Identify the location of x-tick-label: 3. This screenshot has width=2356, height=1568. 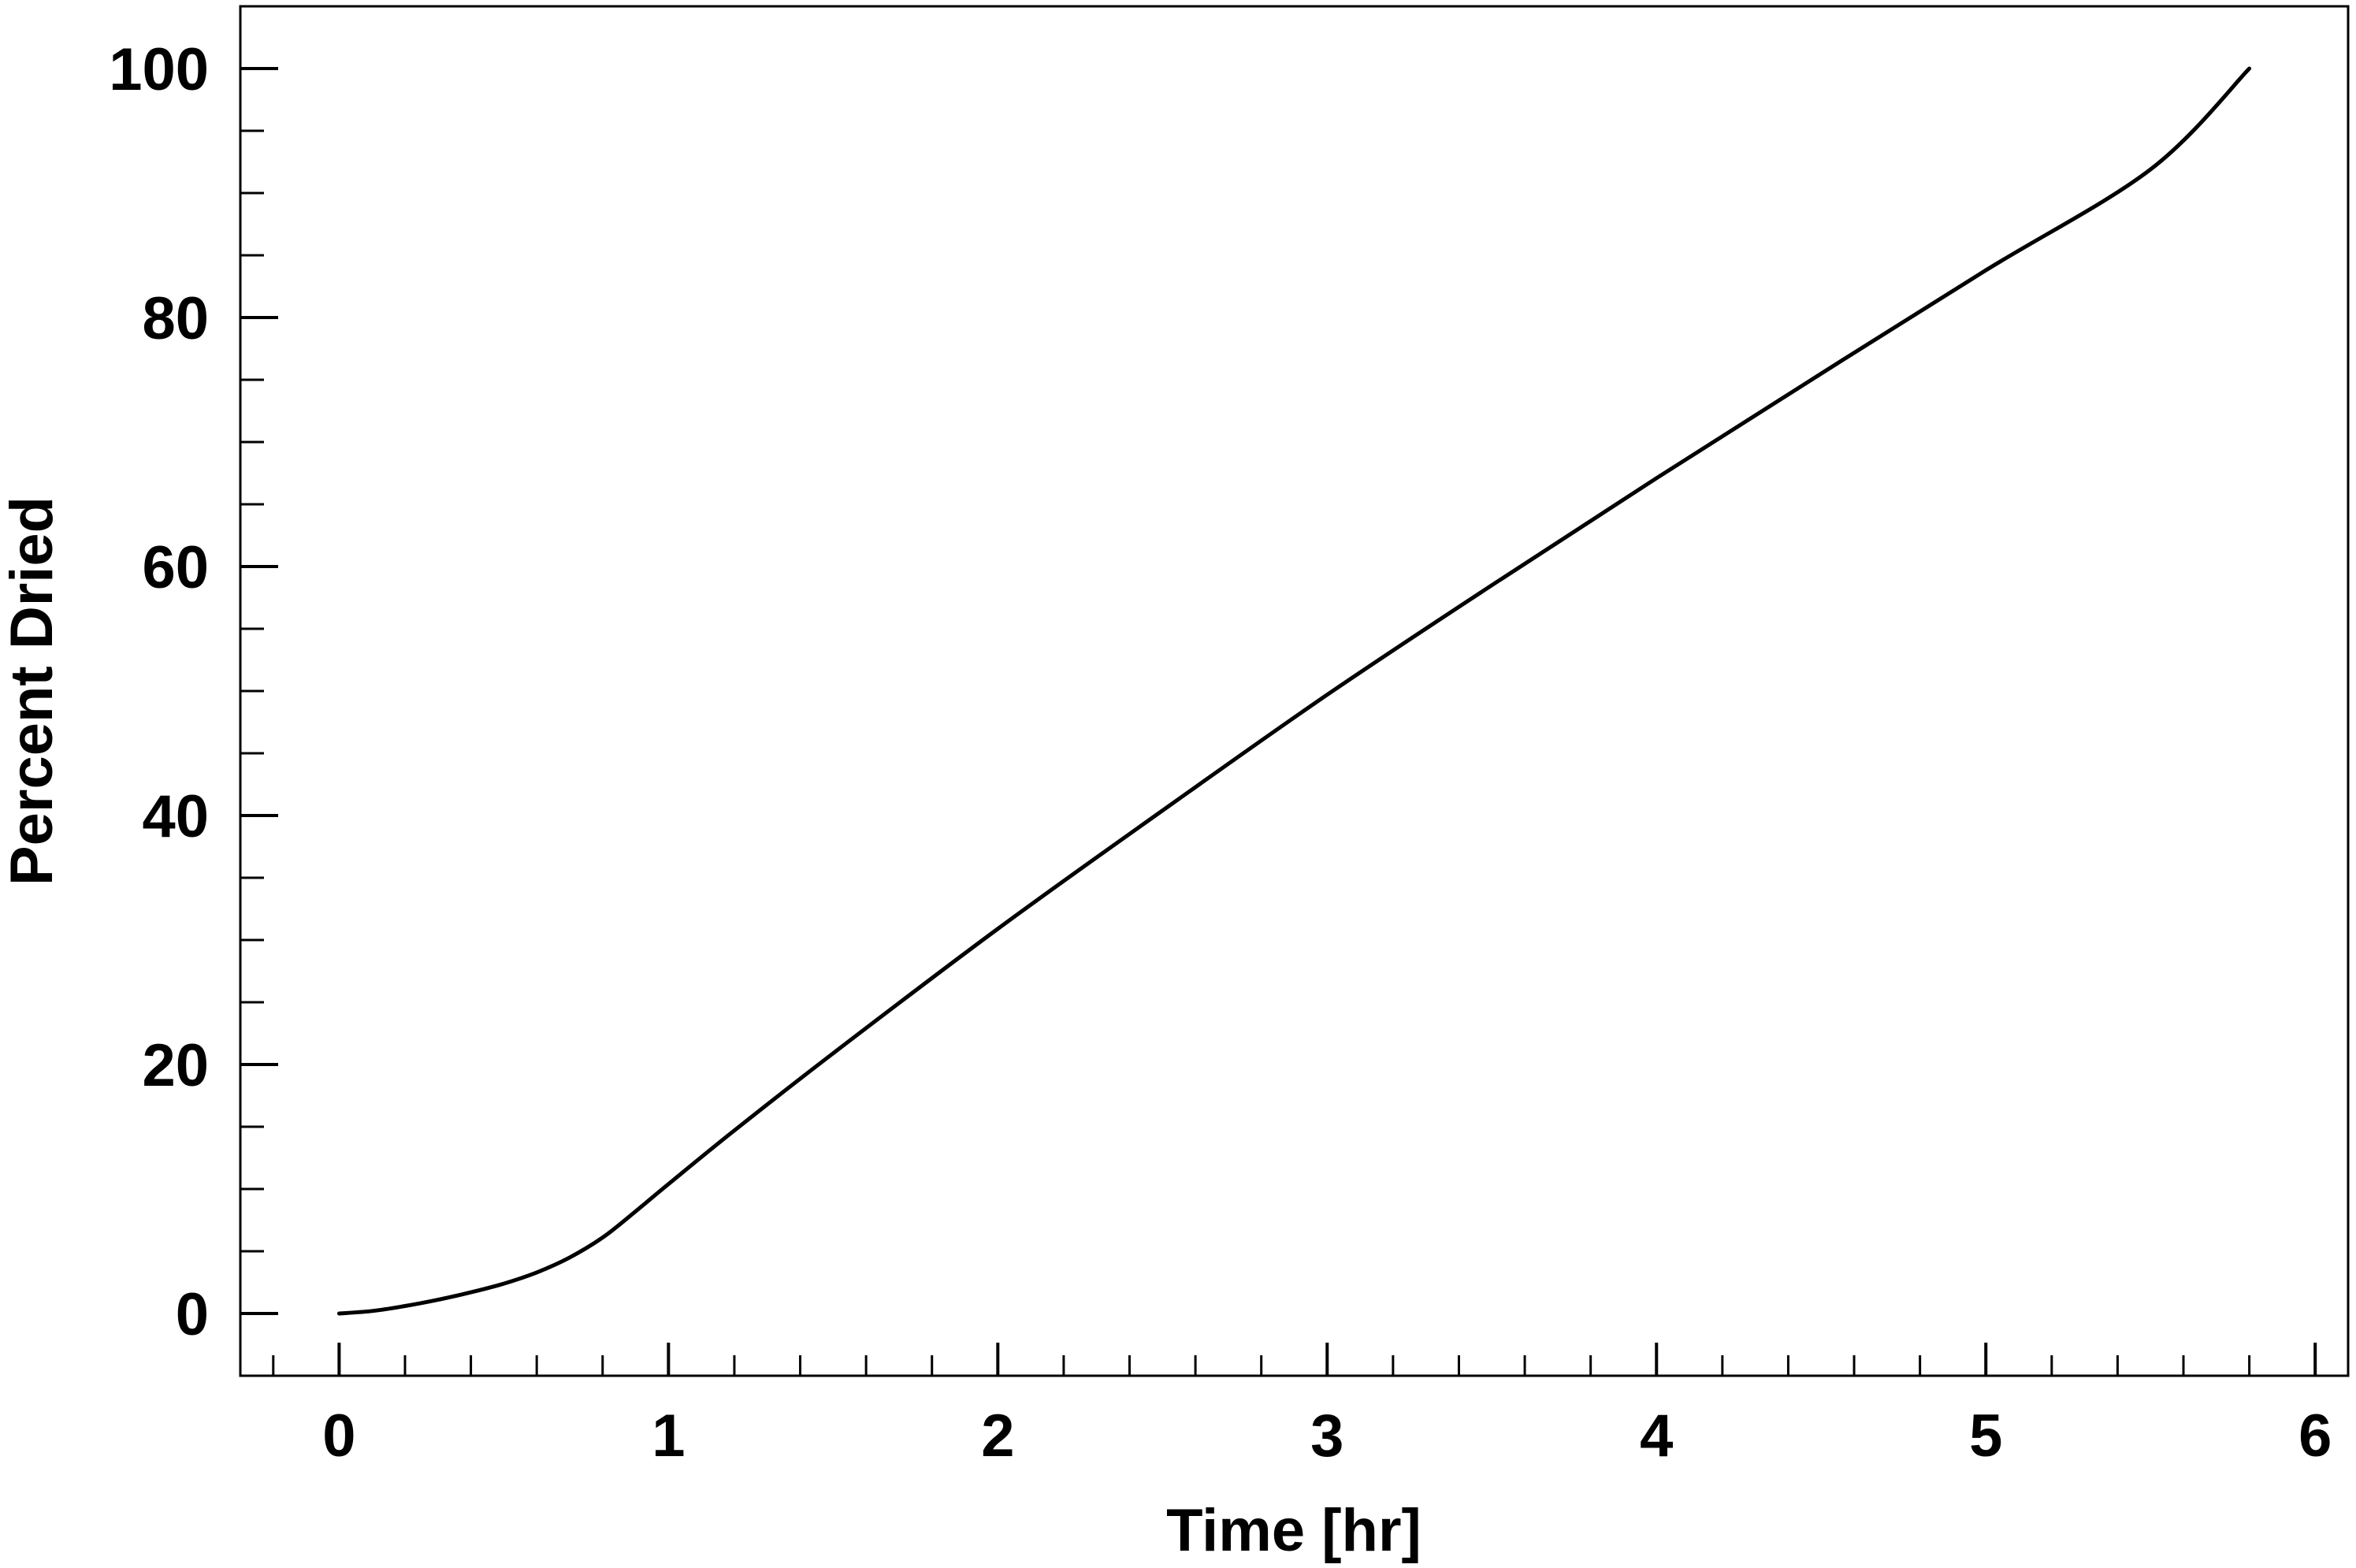
(1326, 1436).